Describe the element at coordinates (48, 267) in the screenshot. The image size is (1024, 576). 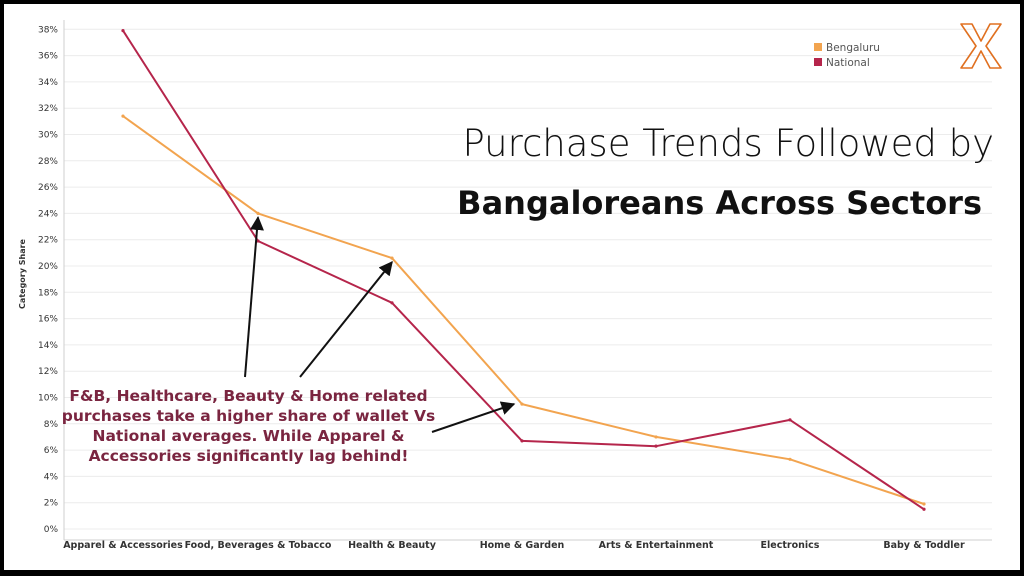
I see `y-tick-label: 20%` at that location.